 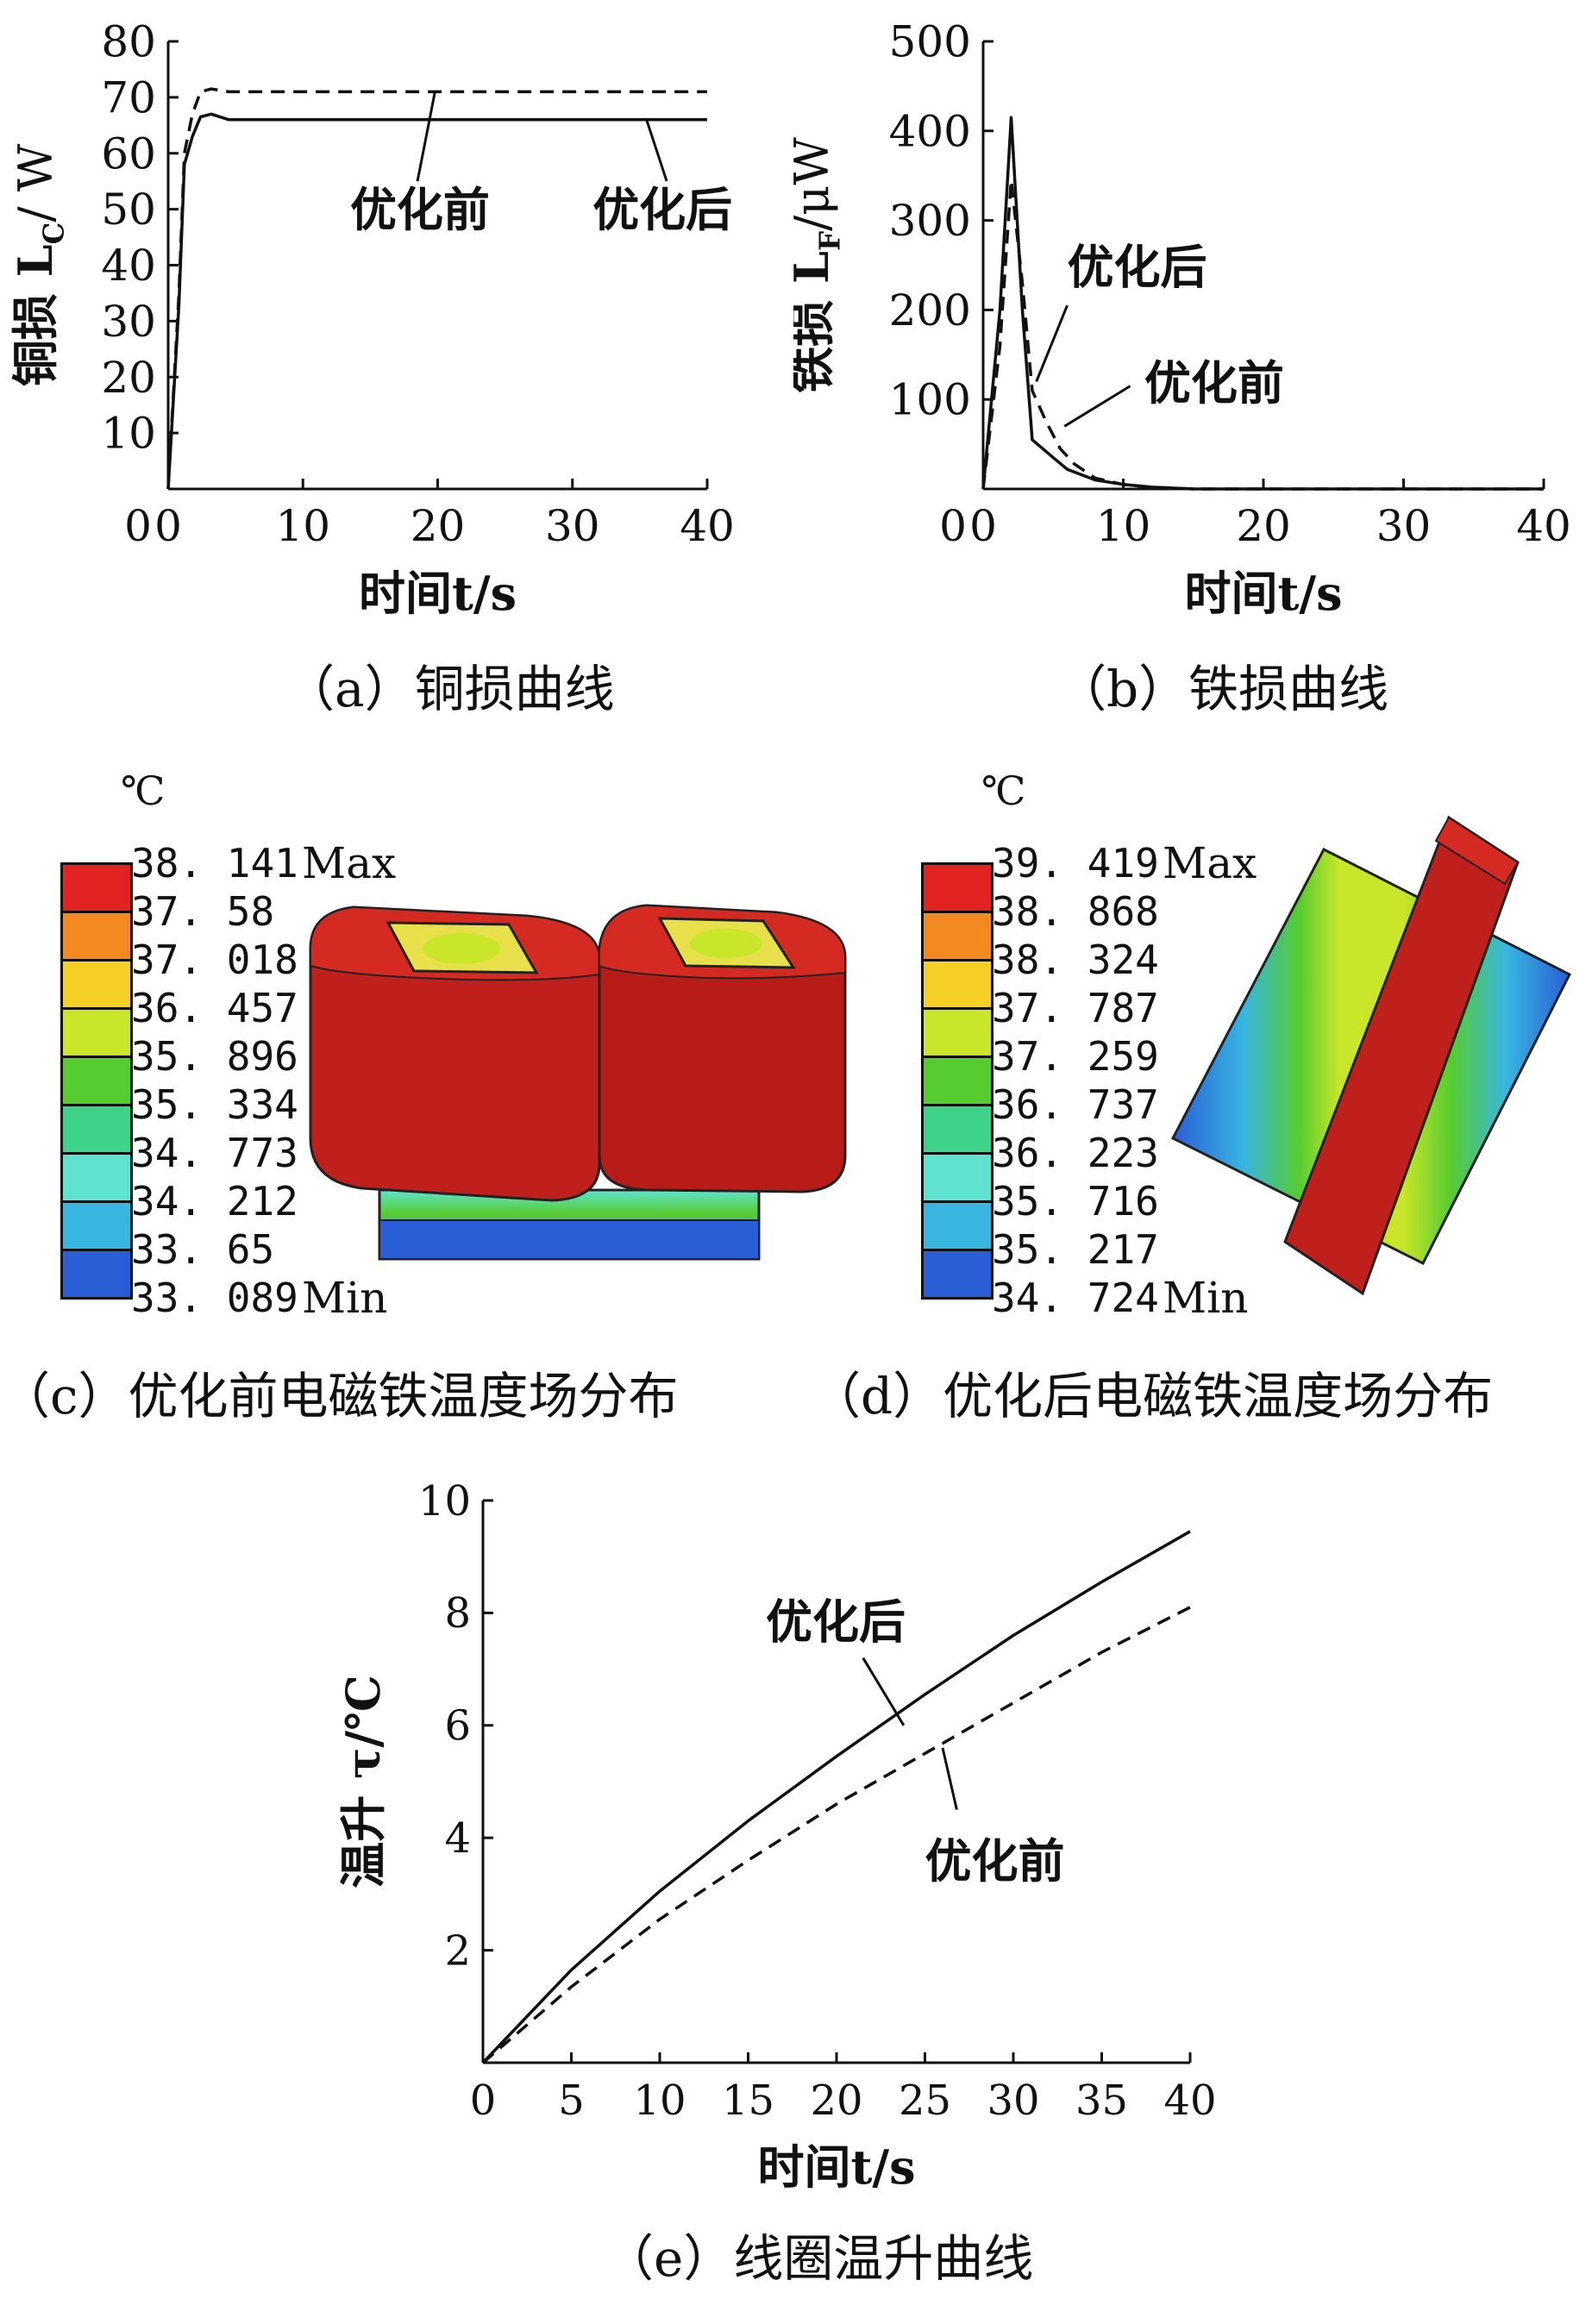 I want to click on y-axis-label: 温升 τ/℃, so click(x=363, y=1782).